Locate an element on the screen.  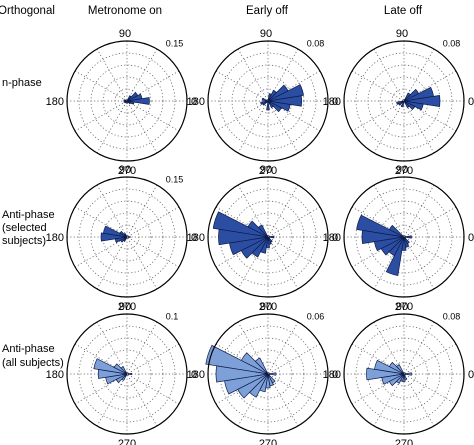
polar-panel-r0-c2: 90 180 270 0 0.08 is located at coordinates (398, 102).